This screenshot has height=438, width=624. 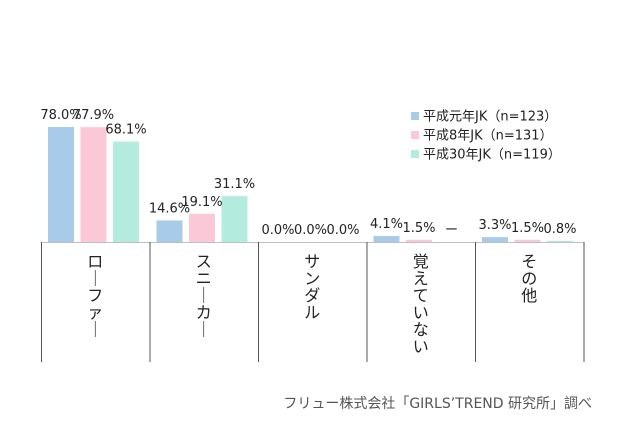 I want to click on data-label: 19.1%, so click(x=201, y=202).